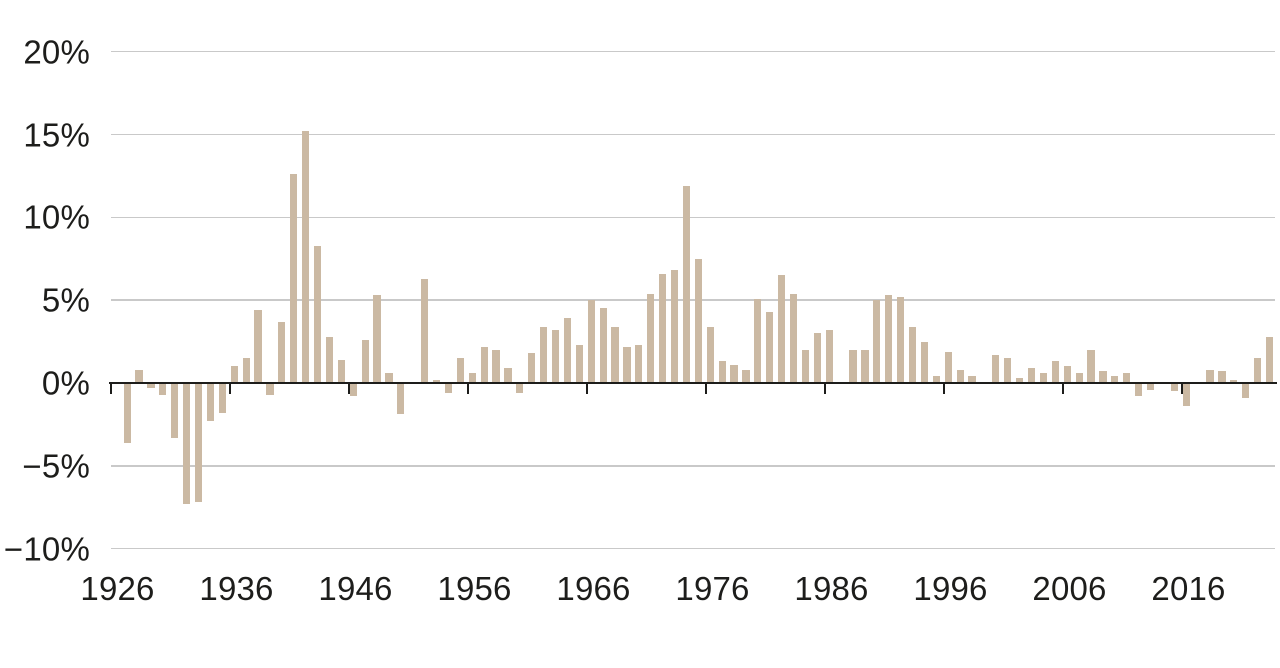 This screenshot has height=668, width=1280. Describe the element at coordinates (1055, 372) in the screenshot. I see `bar-2005` at that location.